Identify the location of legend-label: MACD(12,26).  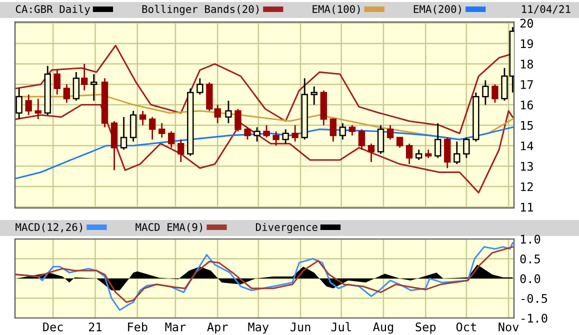
(49, 227).